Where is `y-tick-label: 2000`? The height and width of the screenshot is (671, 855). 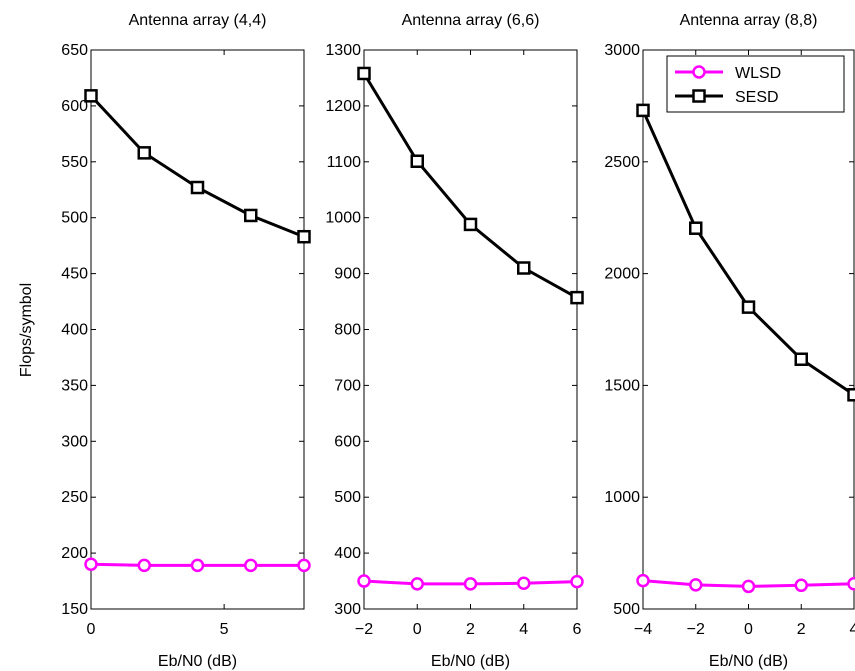
y-tick-label: 2000 is located at coordinates (622, 274).